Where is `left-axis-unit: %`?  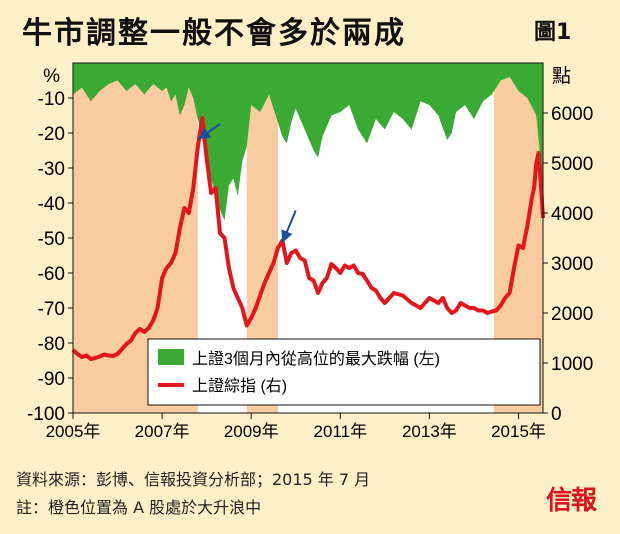
left-axis-unit: % is located at coordinates (51, 76).